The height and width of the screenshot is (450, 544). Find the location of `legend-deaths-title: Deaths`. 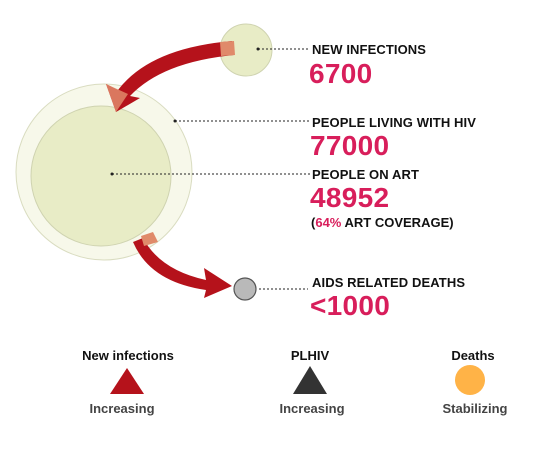

legend-deaths-title: Deaths is located at coordinates (473, 355).